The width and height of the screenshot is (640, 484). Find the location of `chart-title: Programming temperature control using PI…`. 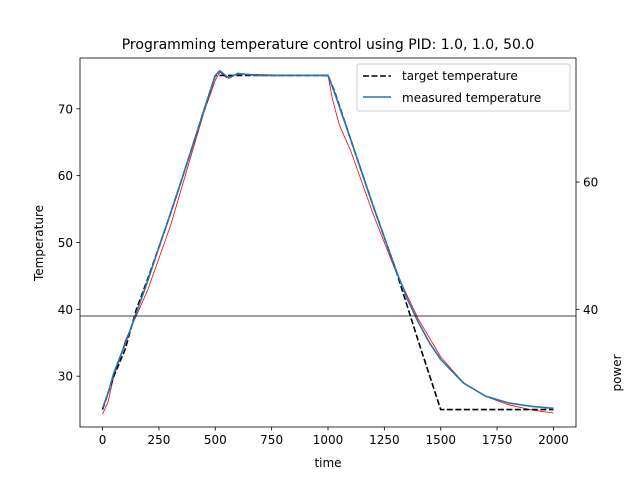

chart-title: Programming temperature control using PI… is located at coordinates (328, 45).